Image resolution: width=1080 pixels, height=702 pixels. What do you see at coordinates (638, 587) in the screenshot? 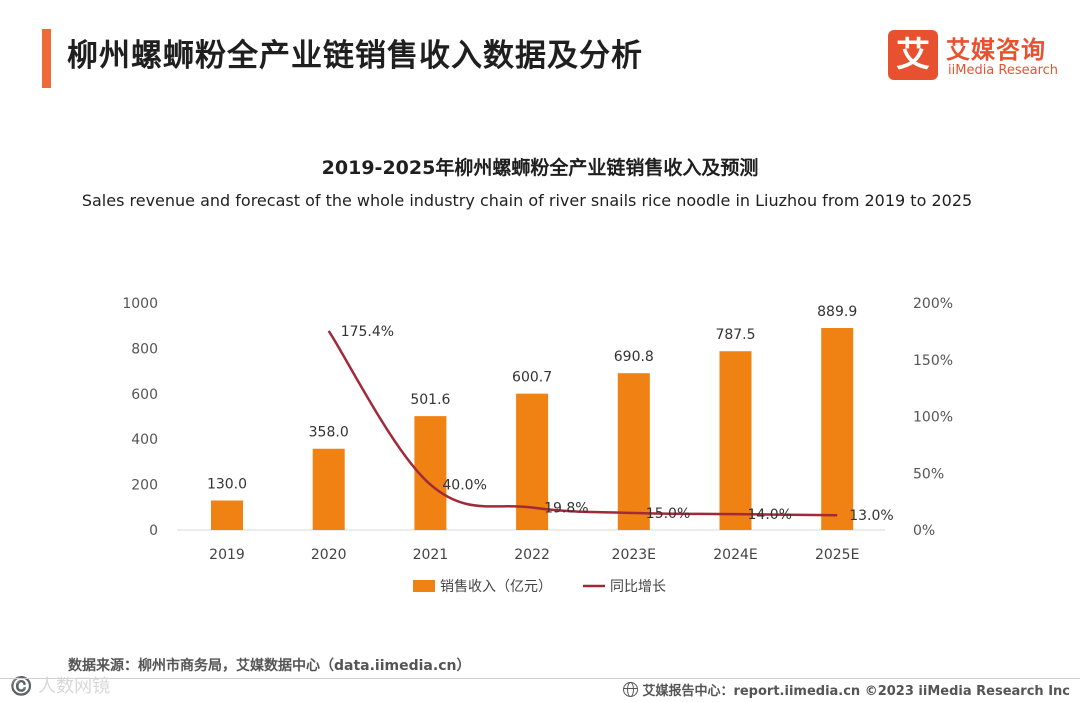
I see `legend-line-label: 同比增长` at bounding box center [638, 587].